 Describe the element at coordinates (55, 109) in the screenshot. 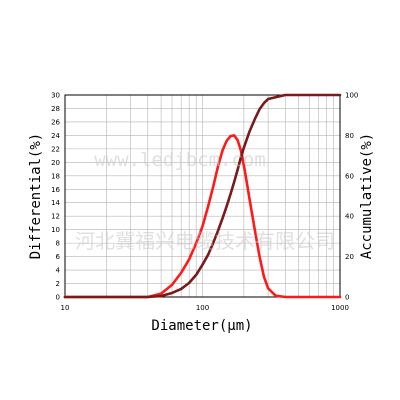

I see `y-left-tick-label-14: 28` at that location.